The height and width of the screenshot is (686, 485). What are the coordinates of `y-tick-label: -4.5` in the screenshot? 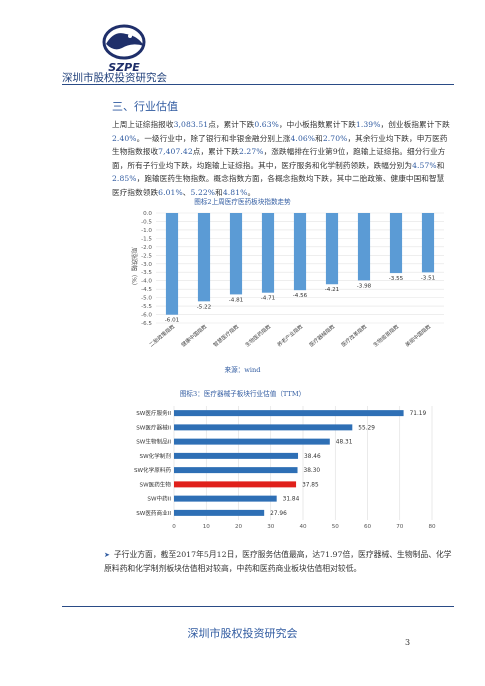 It's located at (146, 290).